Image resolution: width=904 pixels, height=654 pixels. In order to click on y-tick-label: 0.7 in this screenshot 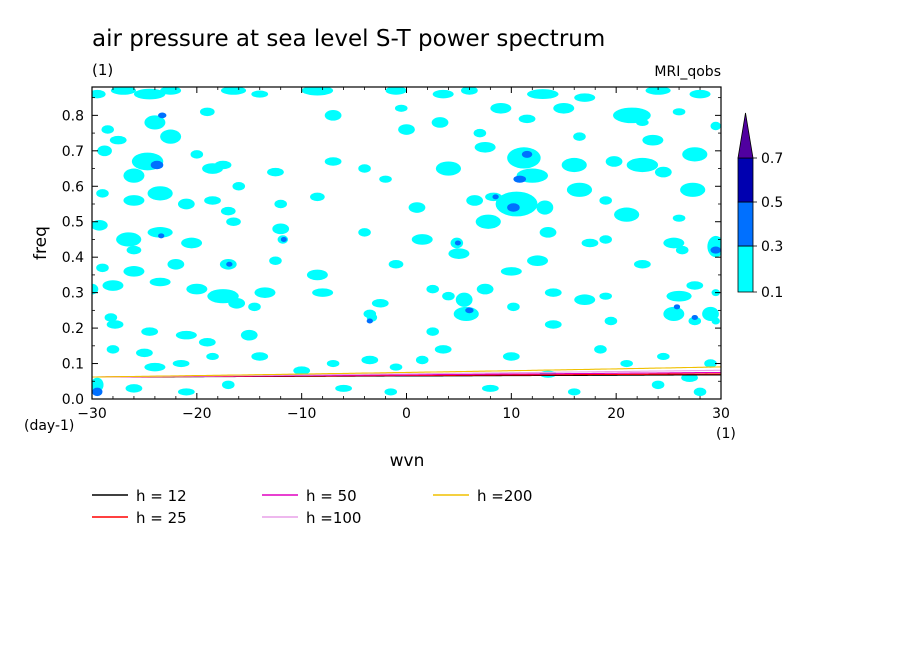, I will do `click(73, 152)`.